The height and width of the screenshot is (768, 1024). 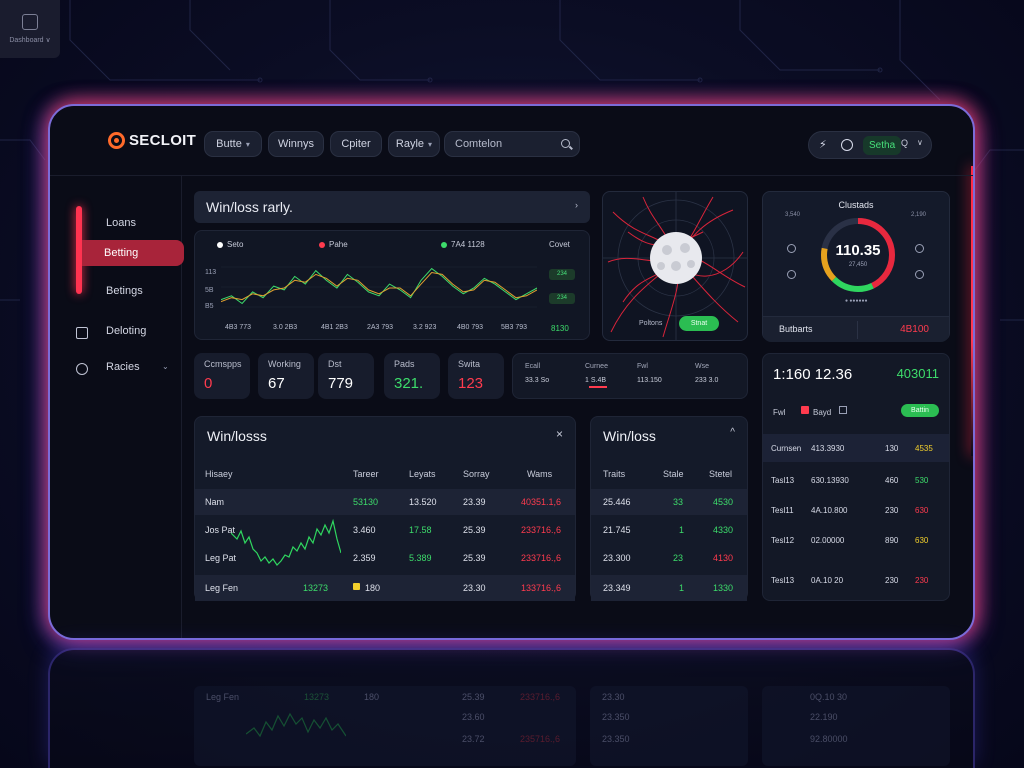 I want to click on column-header: Stetel, so click(x=721, y=474).